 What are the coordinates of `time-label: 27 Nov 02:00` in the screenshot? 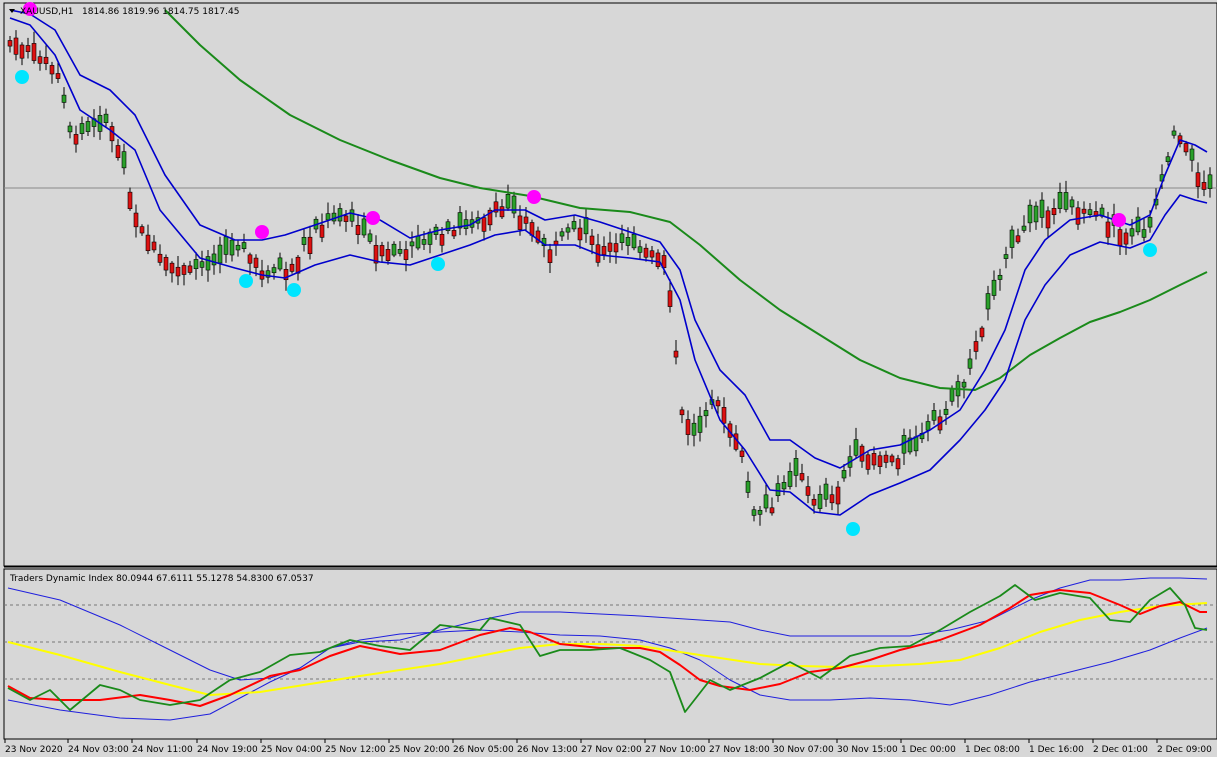 It's located at (611, 750).